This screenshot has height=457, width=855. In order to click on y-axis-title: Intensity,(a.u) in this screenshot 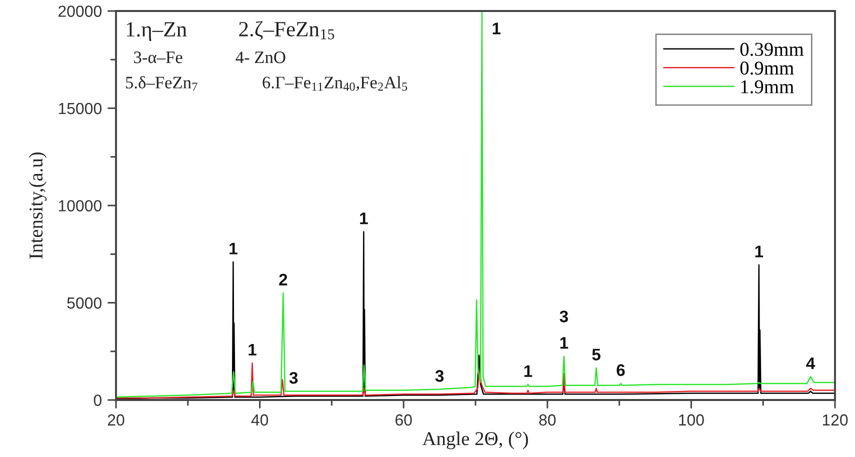, I will do `click(37, 205)`.